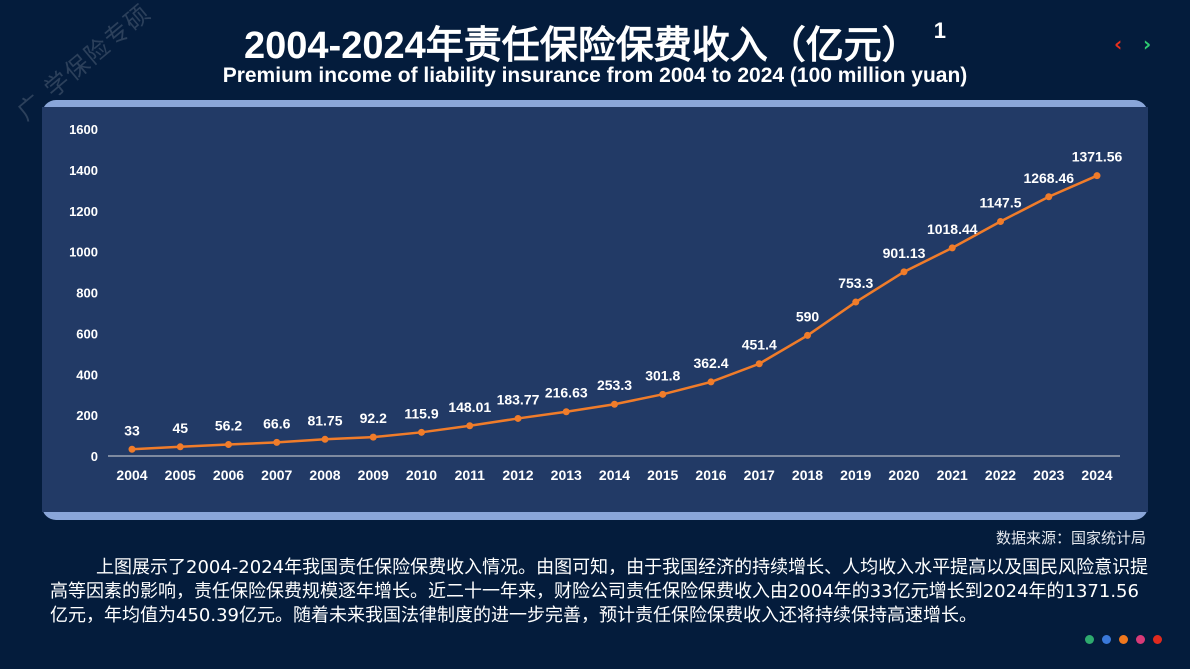 The image size is (1190, 669). Describe the element at coordinates (87, 293) in the screenshot. I see `y-tick-label: 800` at that location.